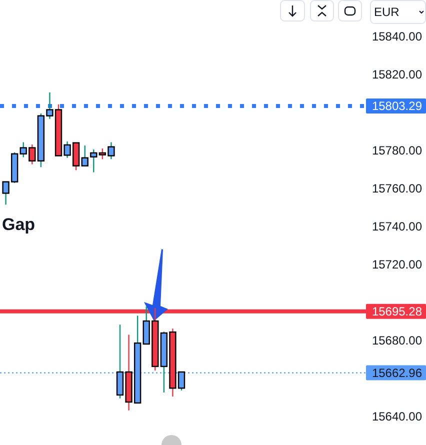 This screenshot has height=445, width=426. I want to click on y-tick-label: 15740.00, so click(397, 227).